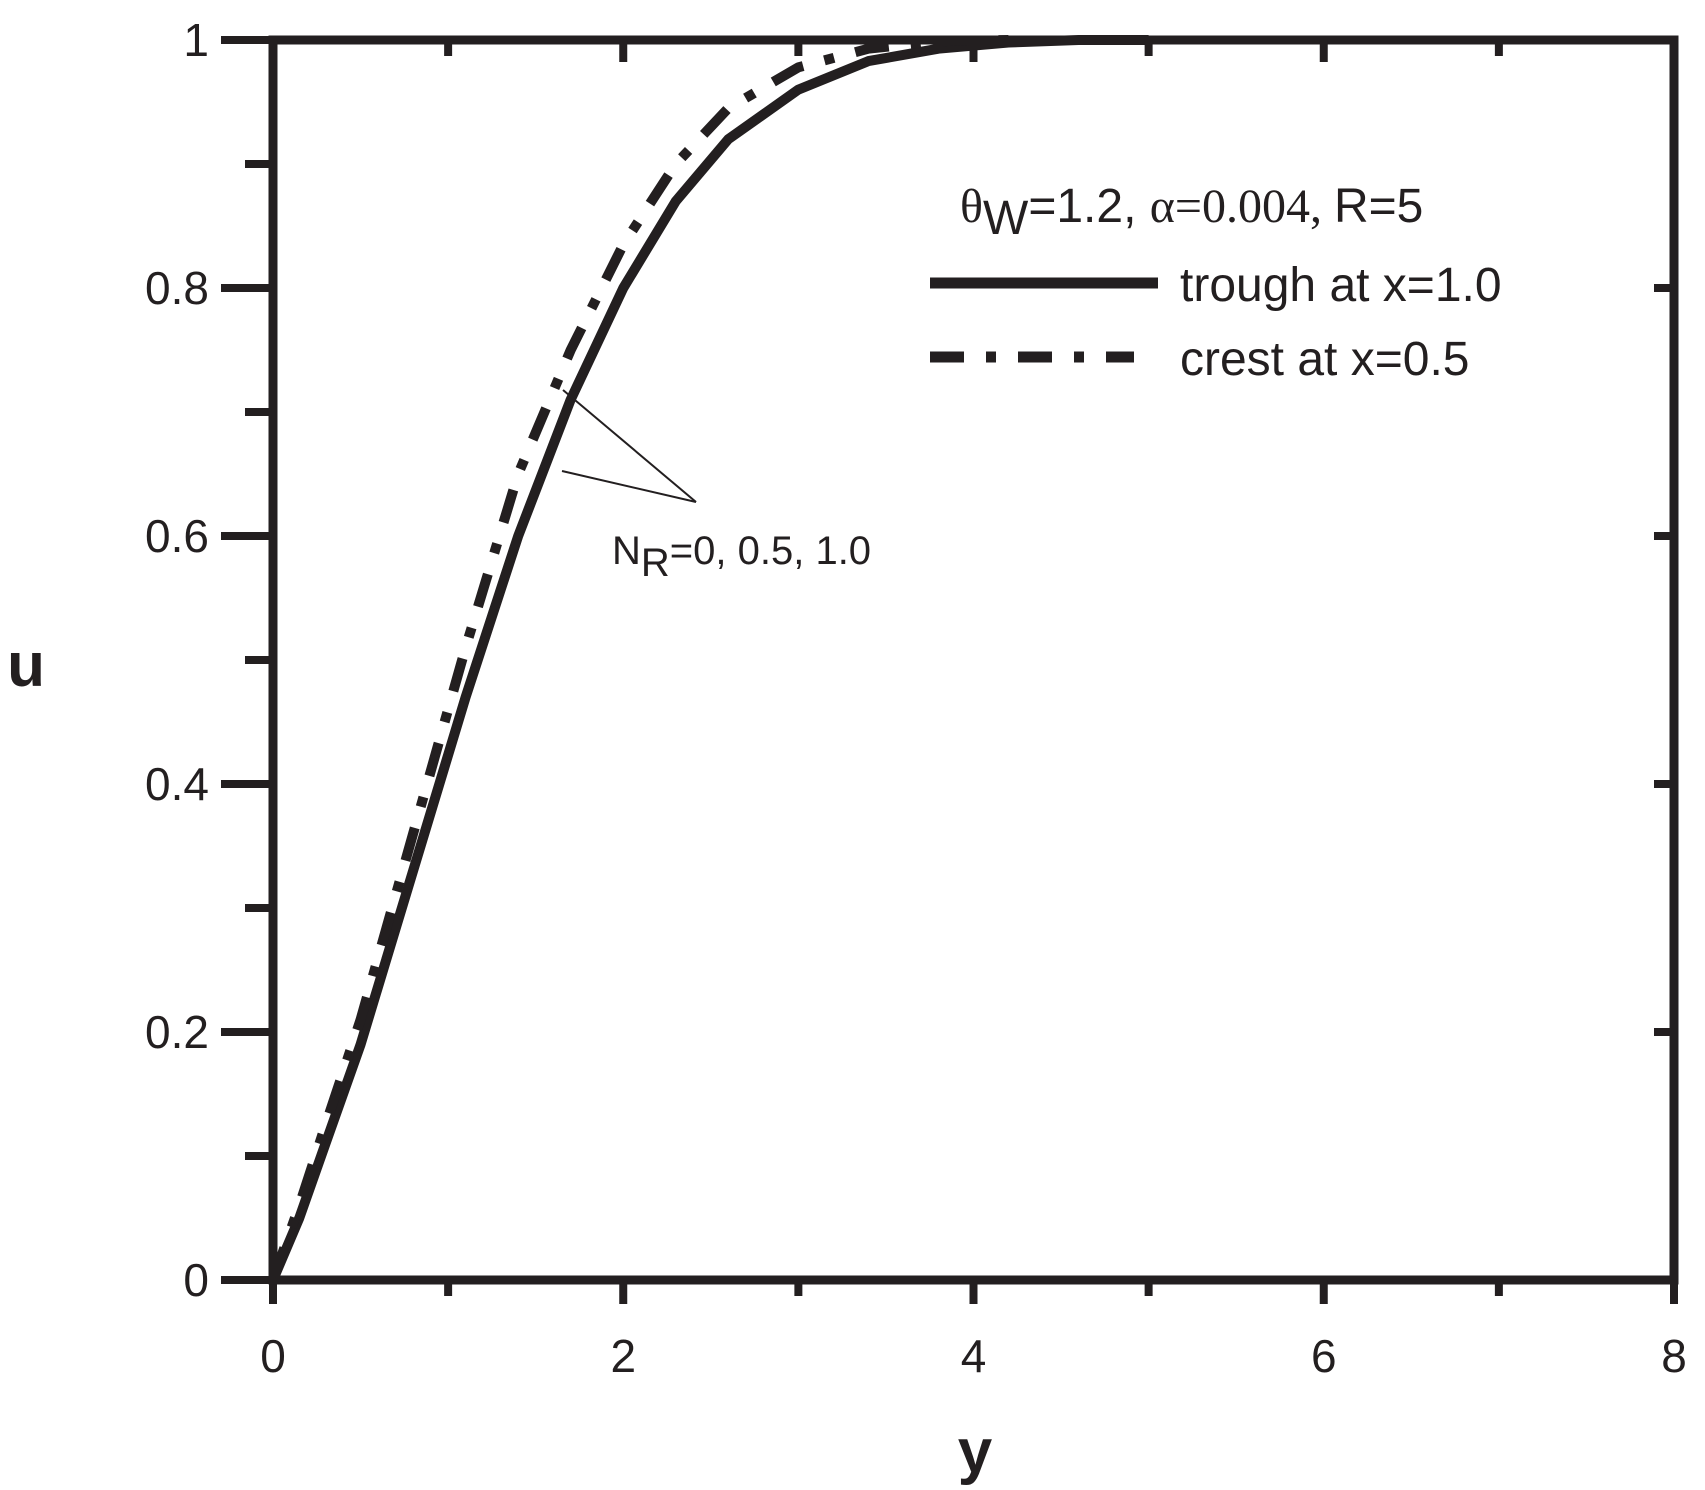  What do you see at coordinates (1341, 285) in the screenshot?
I see `legend-label-trough: trough at x=1.0` at bounding box center [1341, 285].